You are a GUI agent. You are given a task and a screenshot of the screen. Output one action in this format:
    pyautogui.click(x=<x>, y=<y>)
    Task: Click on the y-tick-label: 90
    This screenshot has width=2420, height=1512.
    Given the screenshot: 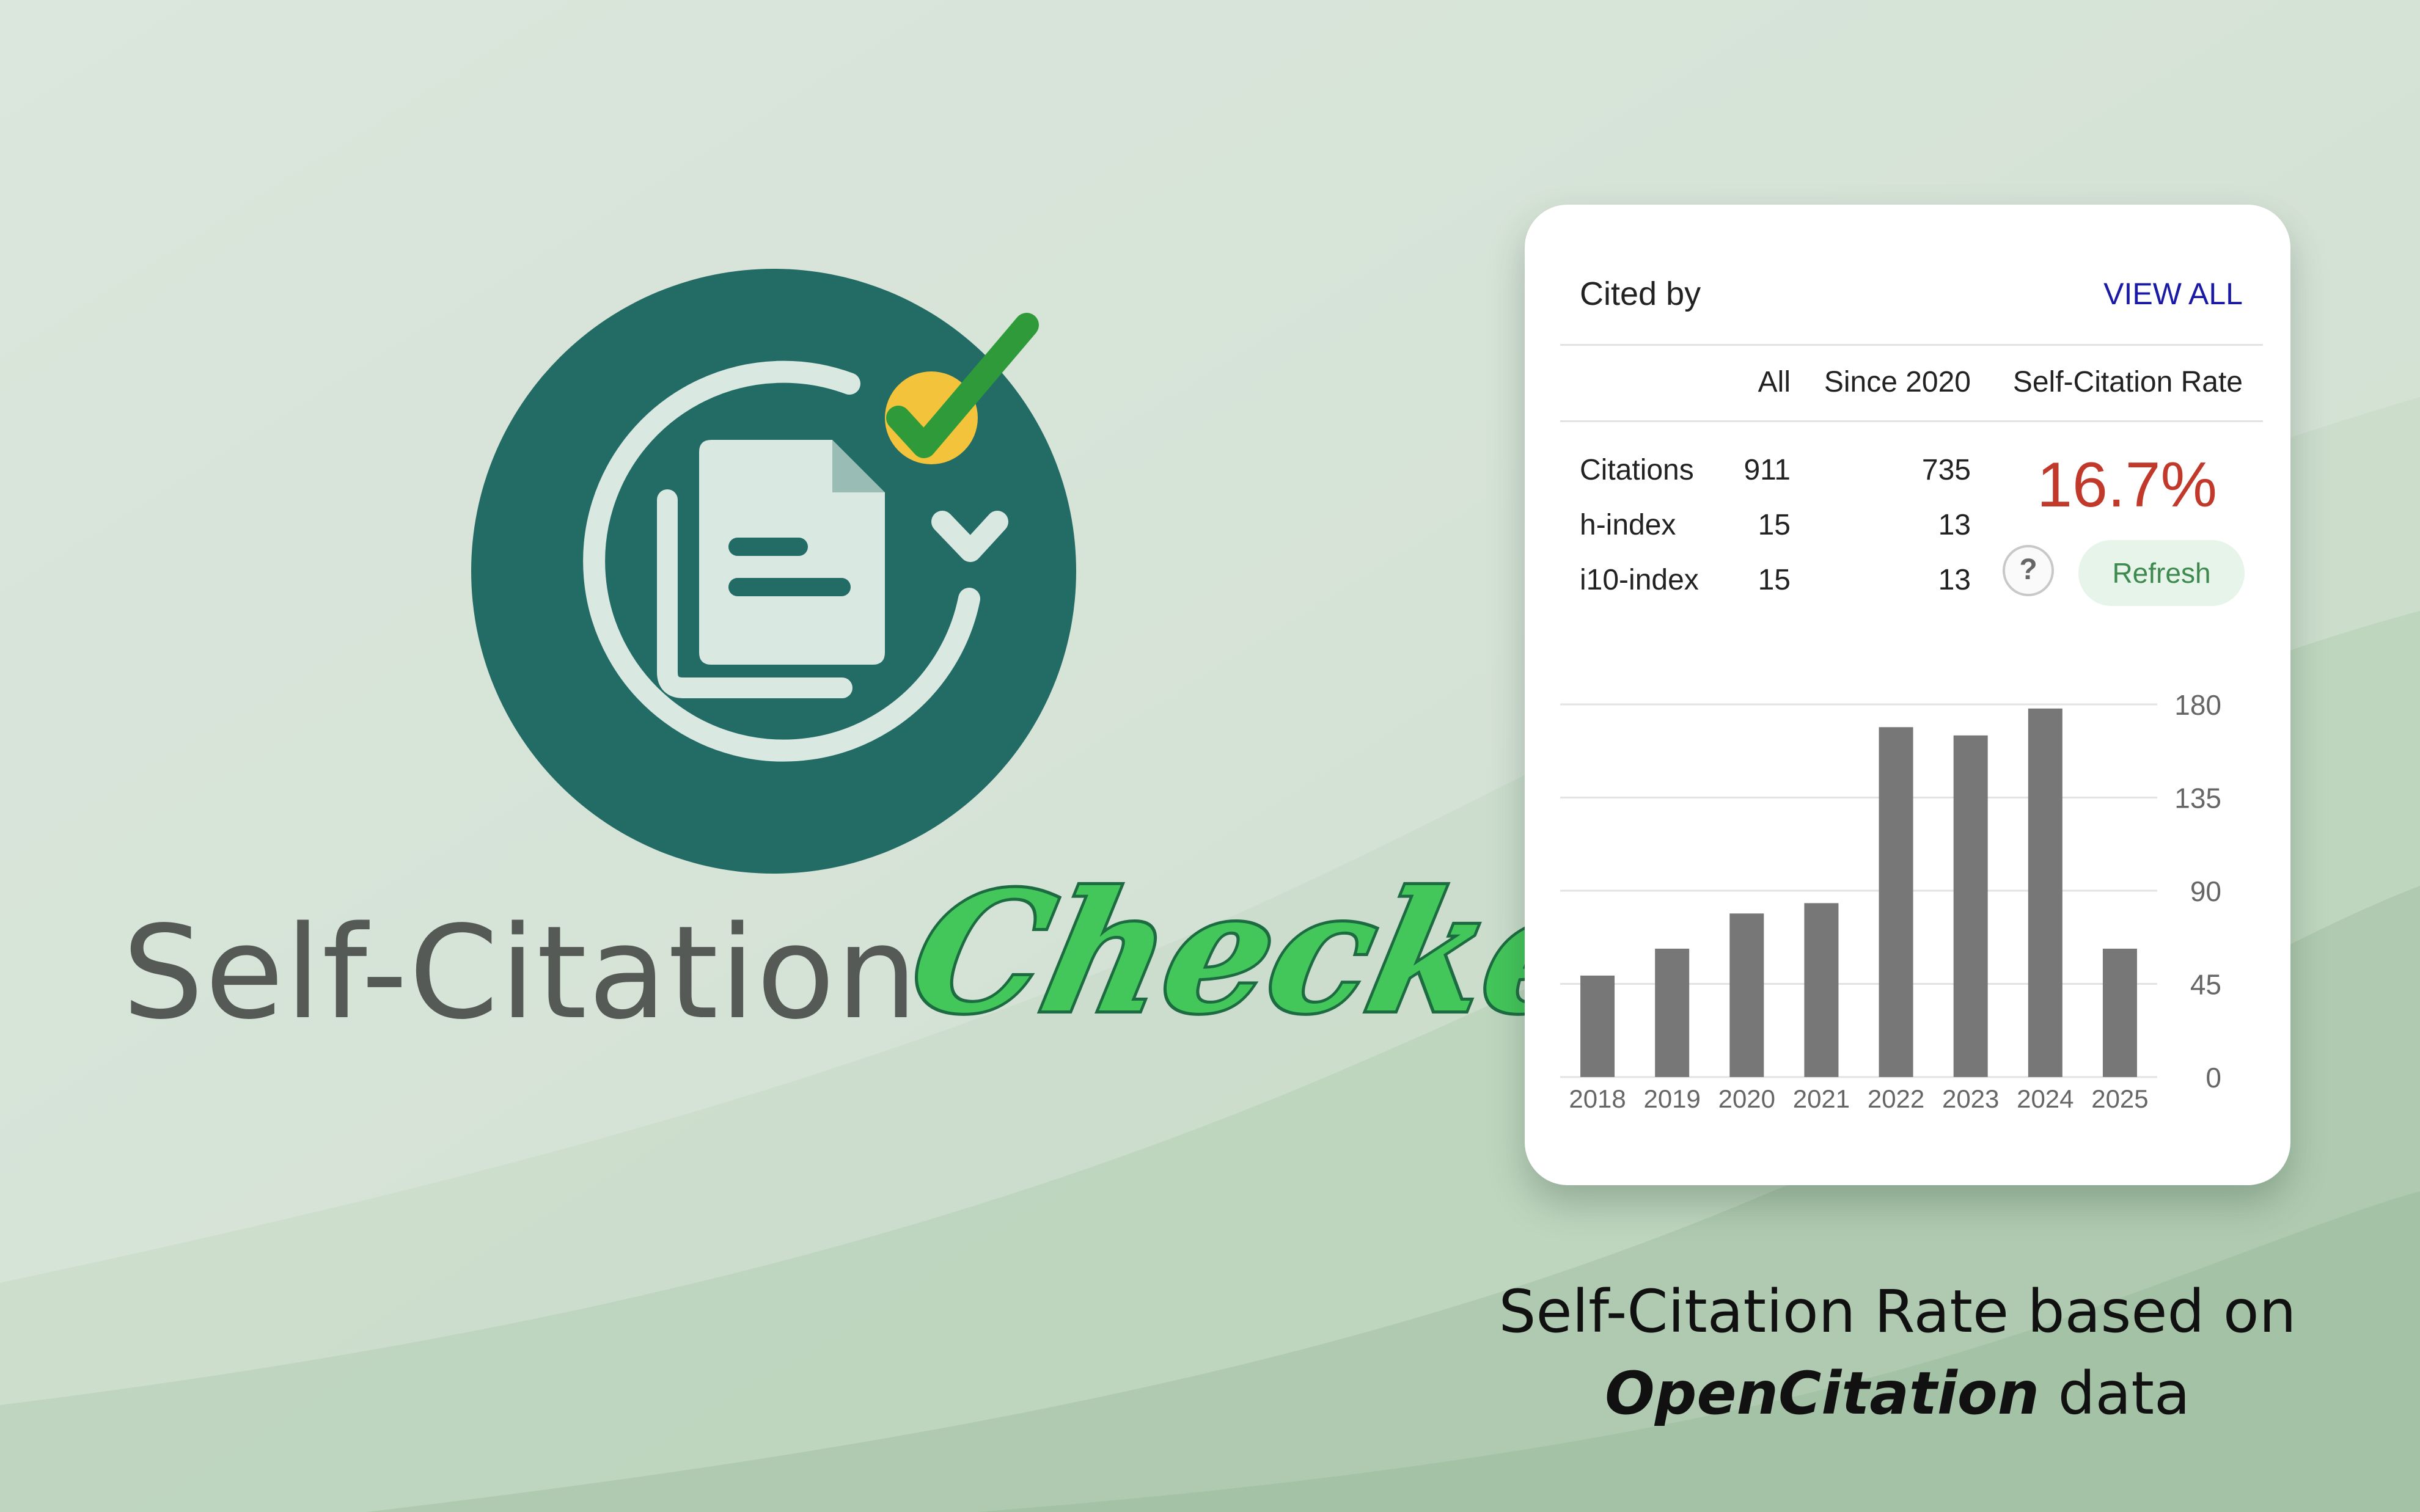 What is the action you would take?
    pyautogui.click(x=2205, y=891)
    